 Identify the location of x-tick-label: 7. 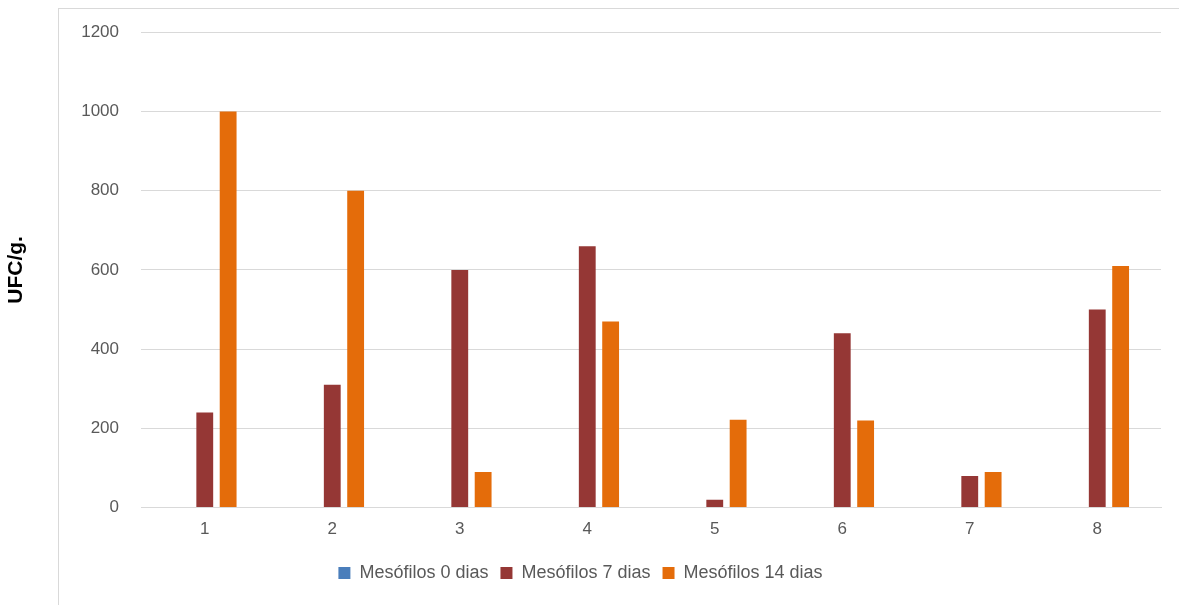
(970, 529).